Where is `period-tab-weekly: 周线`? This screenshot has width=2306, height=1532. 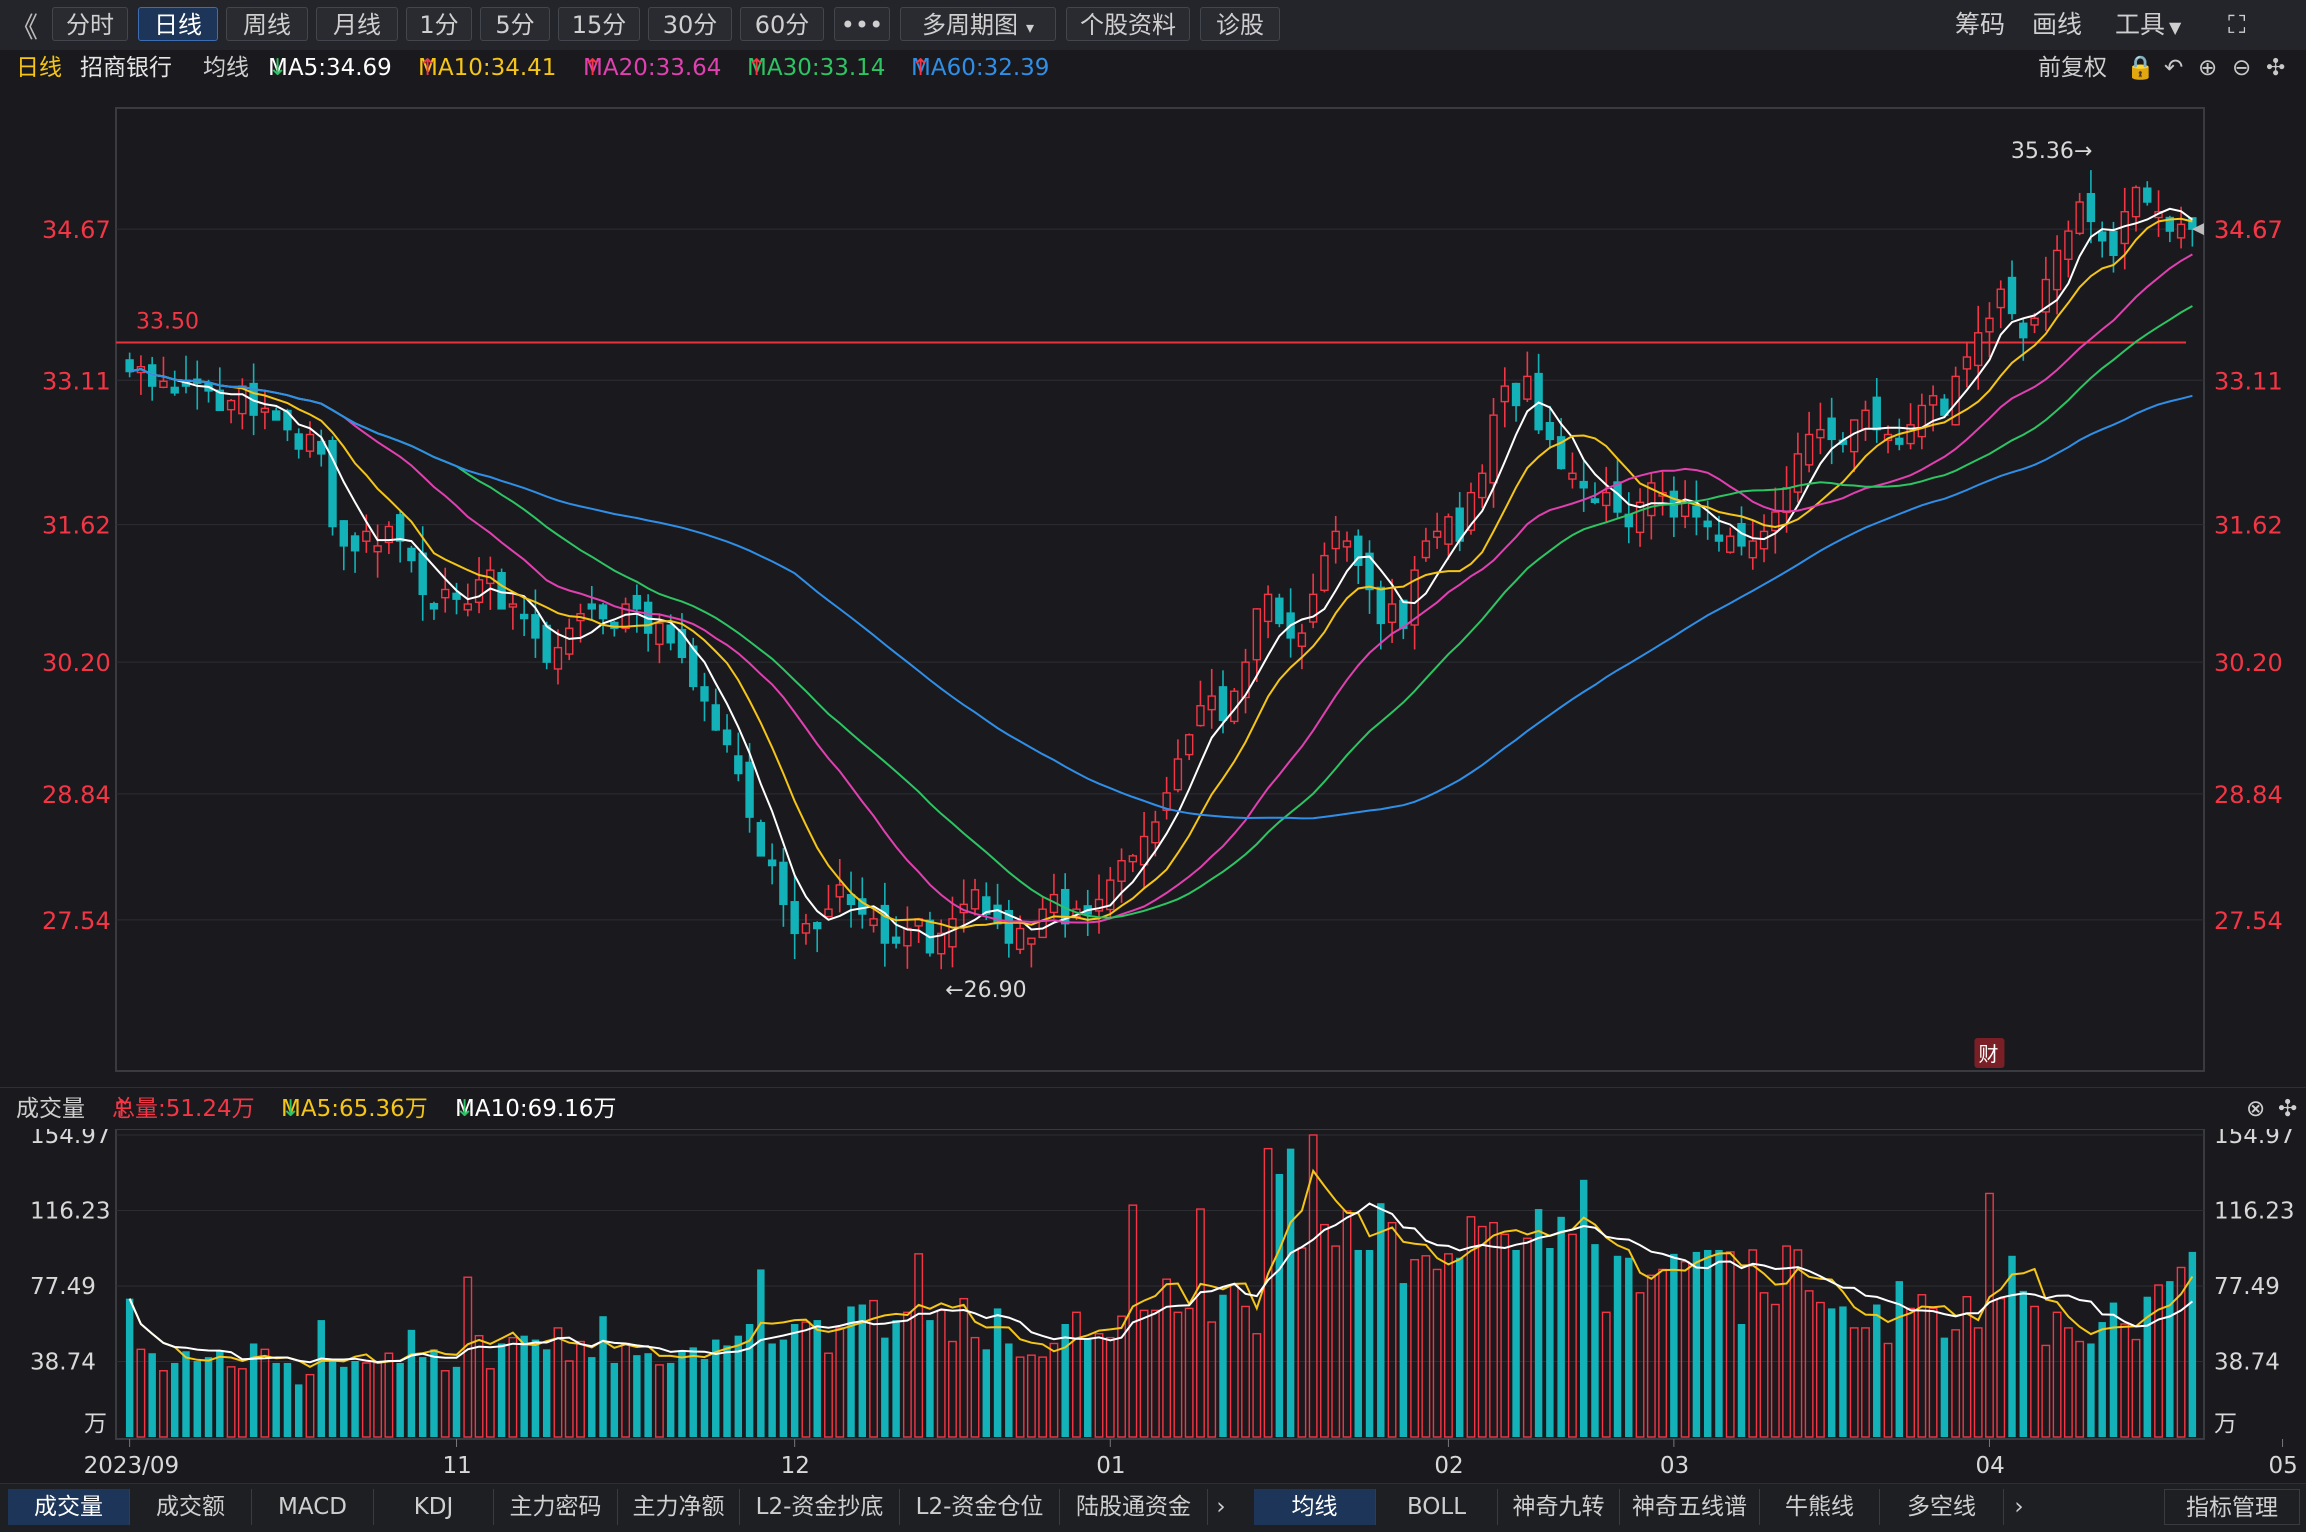
period-tab-weekly: 周线 is located at coordinates (267, 24).